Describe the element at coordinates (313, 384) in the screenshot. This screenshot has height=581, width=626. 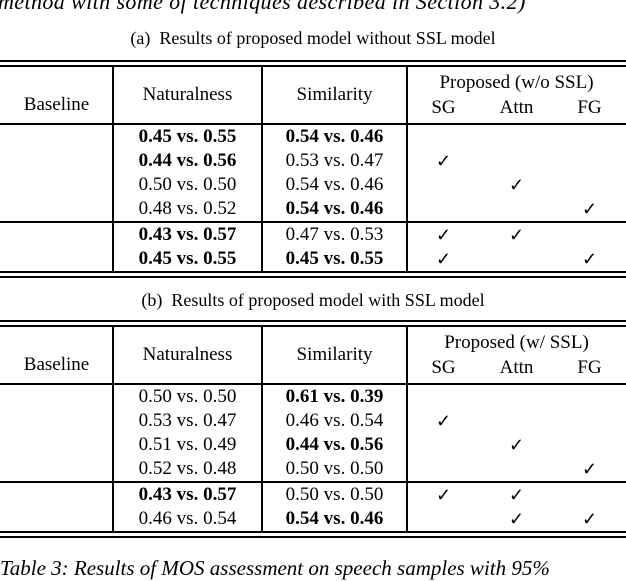
I see `header-separator-rule` at that location.